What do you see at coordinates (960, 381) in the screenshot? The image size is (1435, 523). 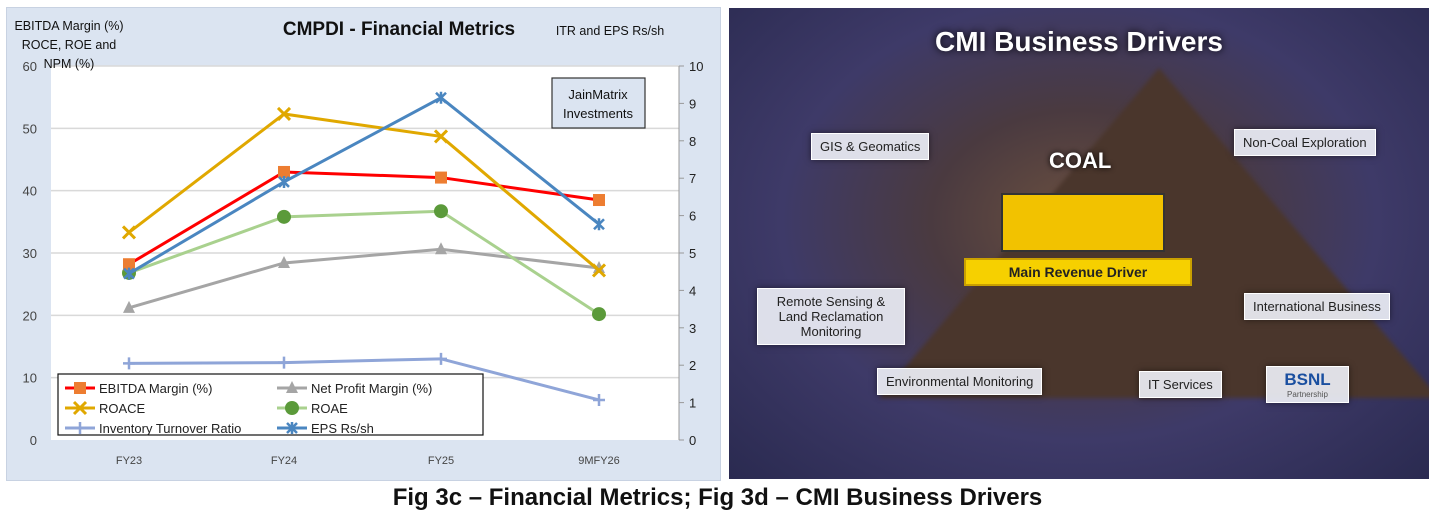 I see `environmental-label: Environmental Monitoring` at bounding box center [960, 381].